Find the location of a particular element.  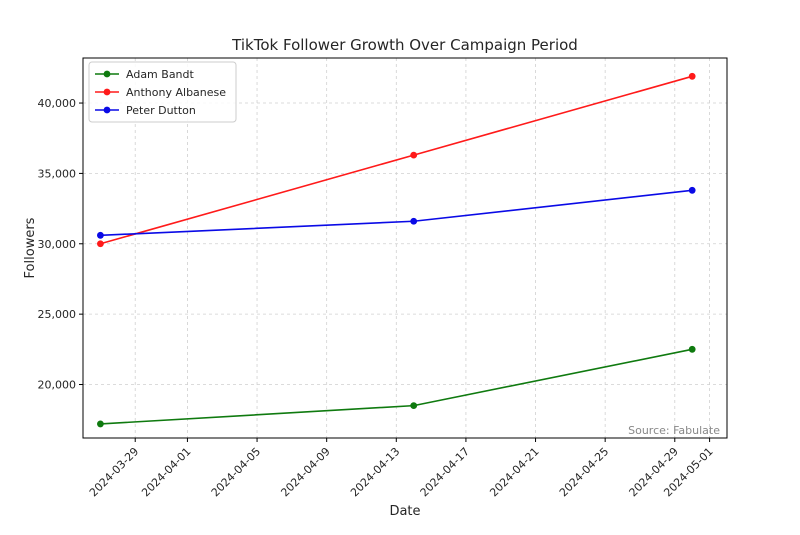

x-axis-label: Date is located at coordinates (404, 511).